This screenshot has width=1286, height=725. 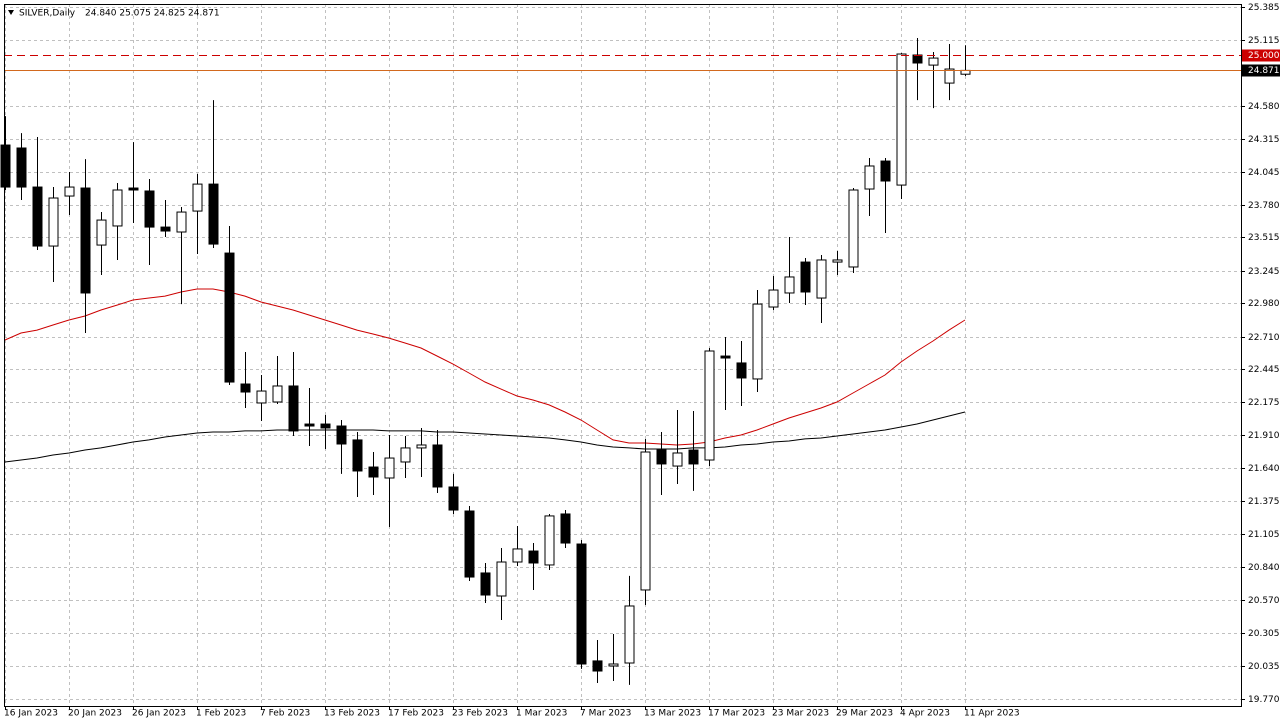 I want to click on x-tick-label: 13 Mar 2023, so click(x=672, y=714).